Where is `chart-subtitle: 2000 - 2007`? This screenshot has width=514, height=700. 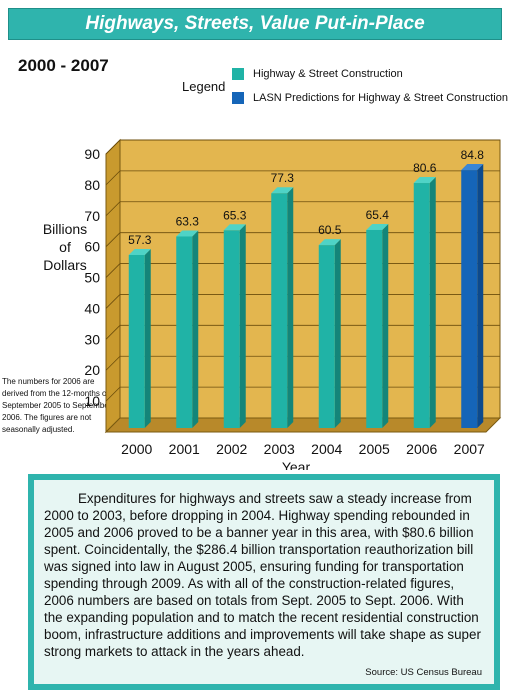
chart-subtitle: 2000 - 2007 is located at coordinates (63, 65).